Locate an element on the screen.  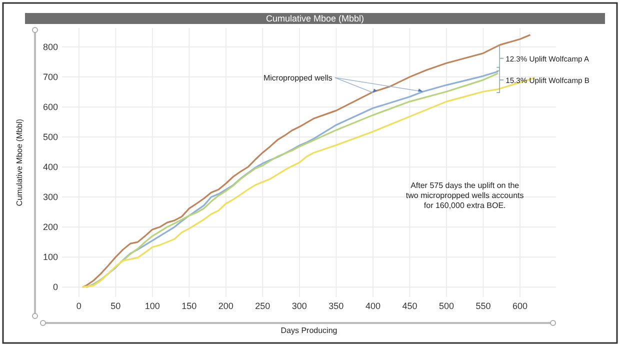
x-tick-label: 500 is located at coordinates (446, 306).